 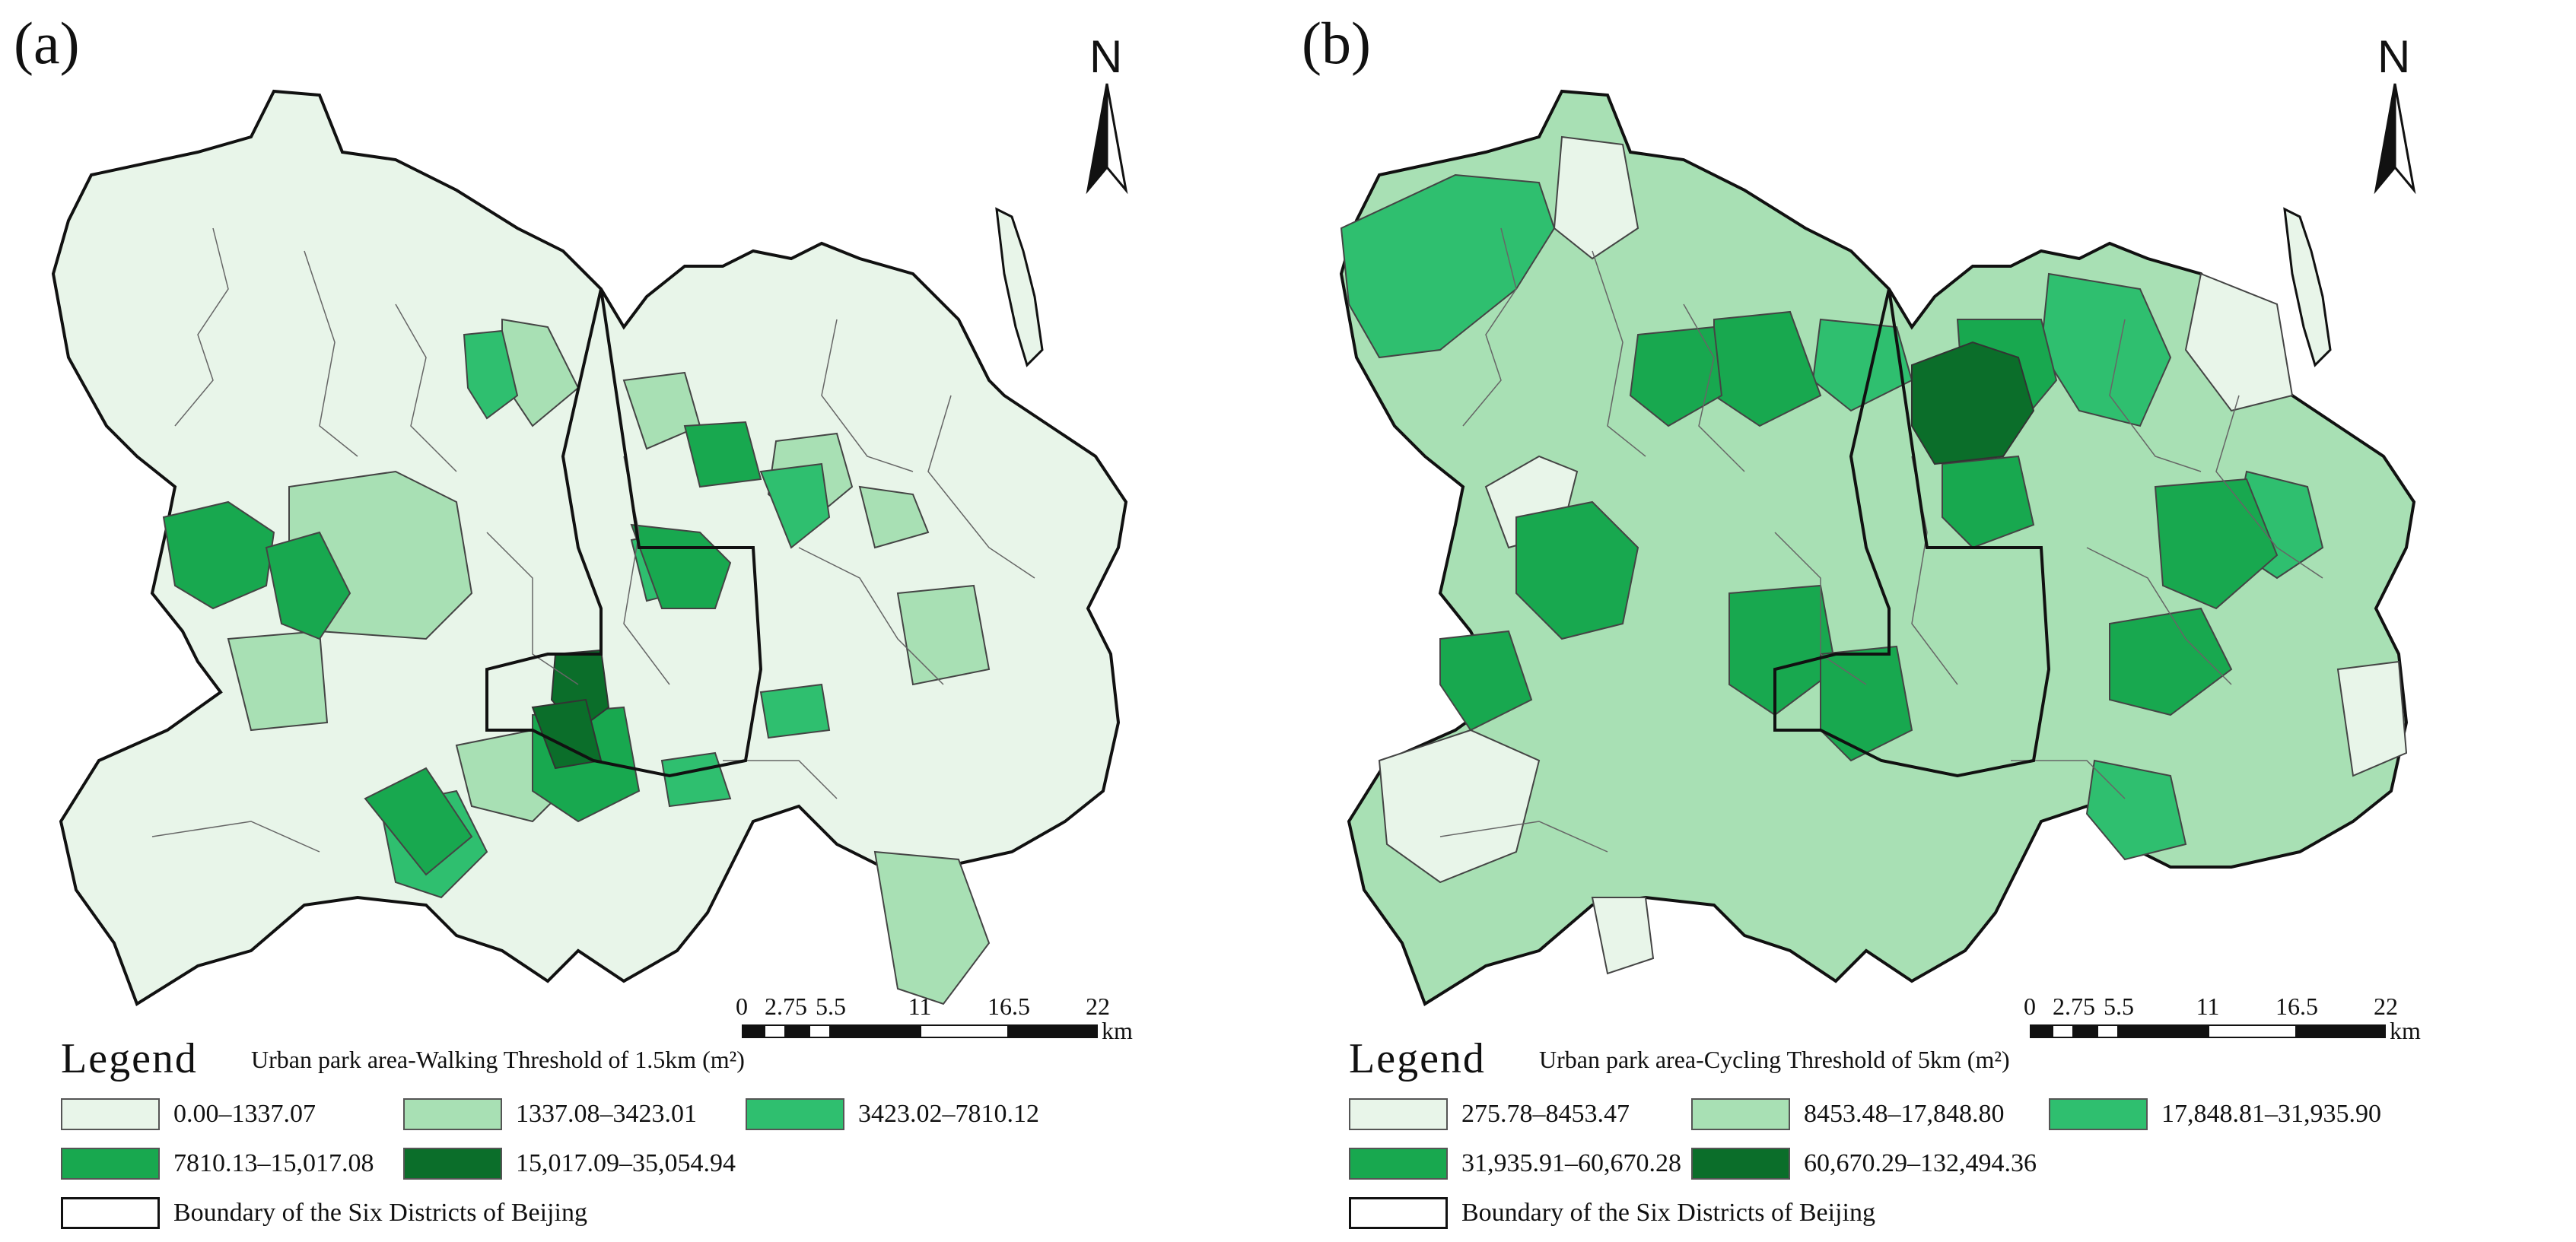 What do you see at coordinates (606, 1114) in the screenshot?
I see `legend-label: 1337.08–3423.01` at bounding box center [606, 1114].